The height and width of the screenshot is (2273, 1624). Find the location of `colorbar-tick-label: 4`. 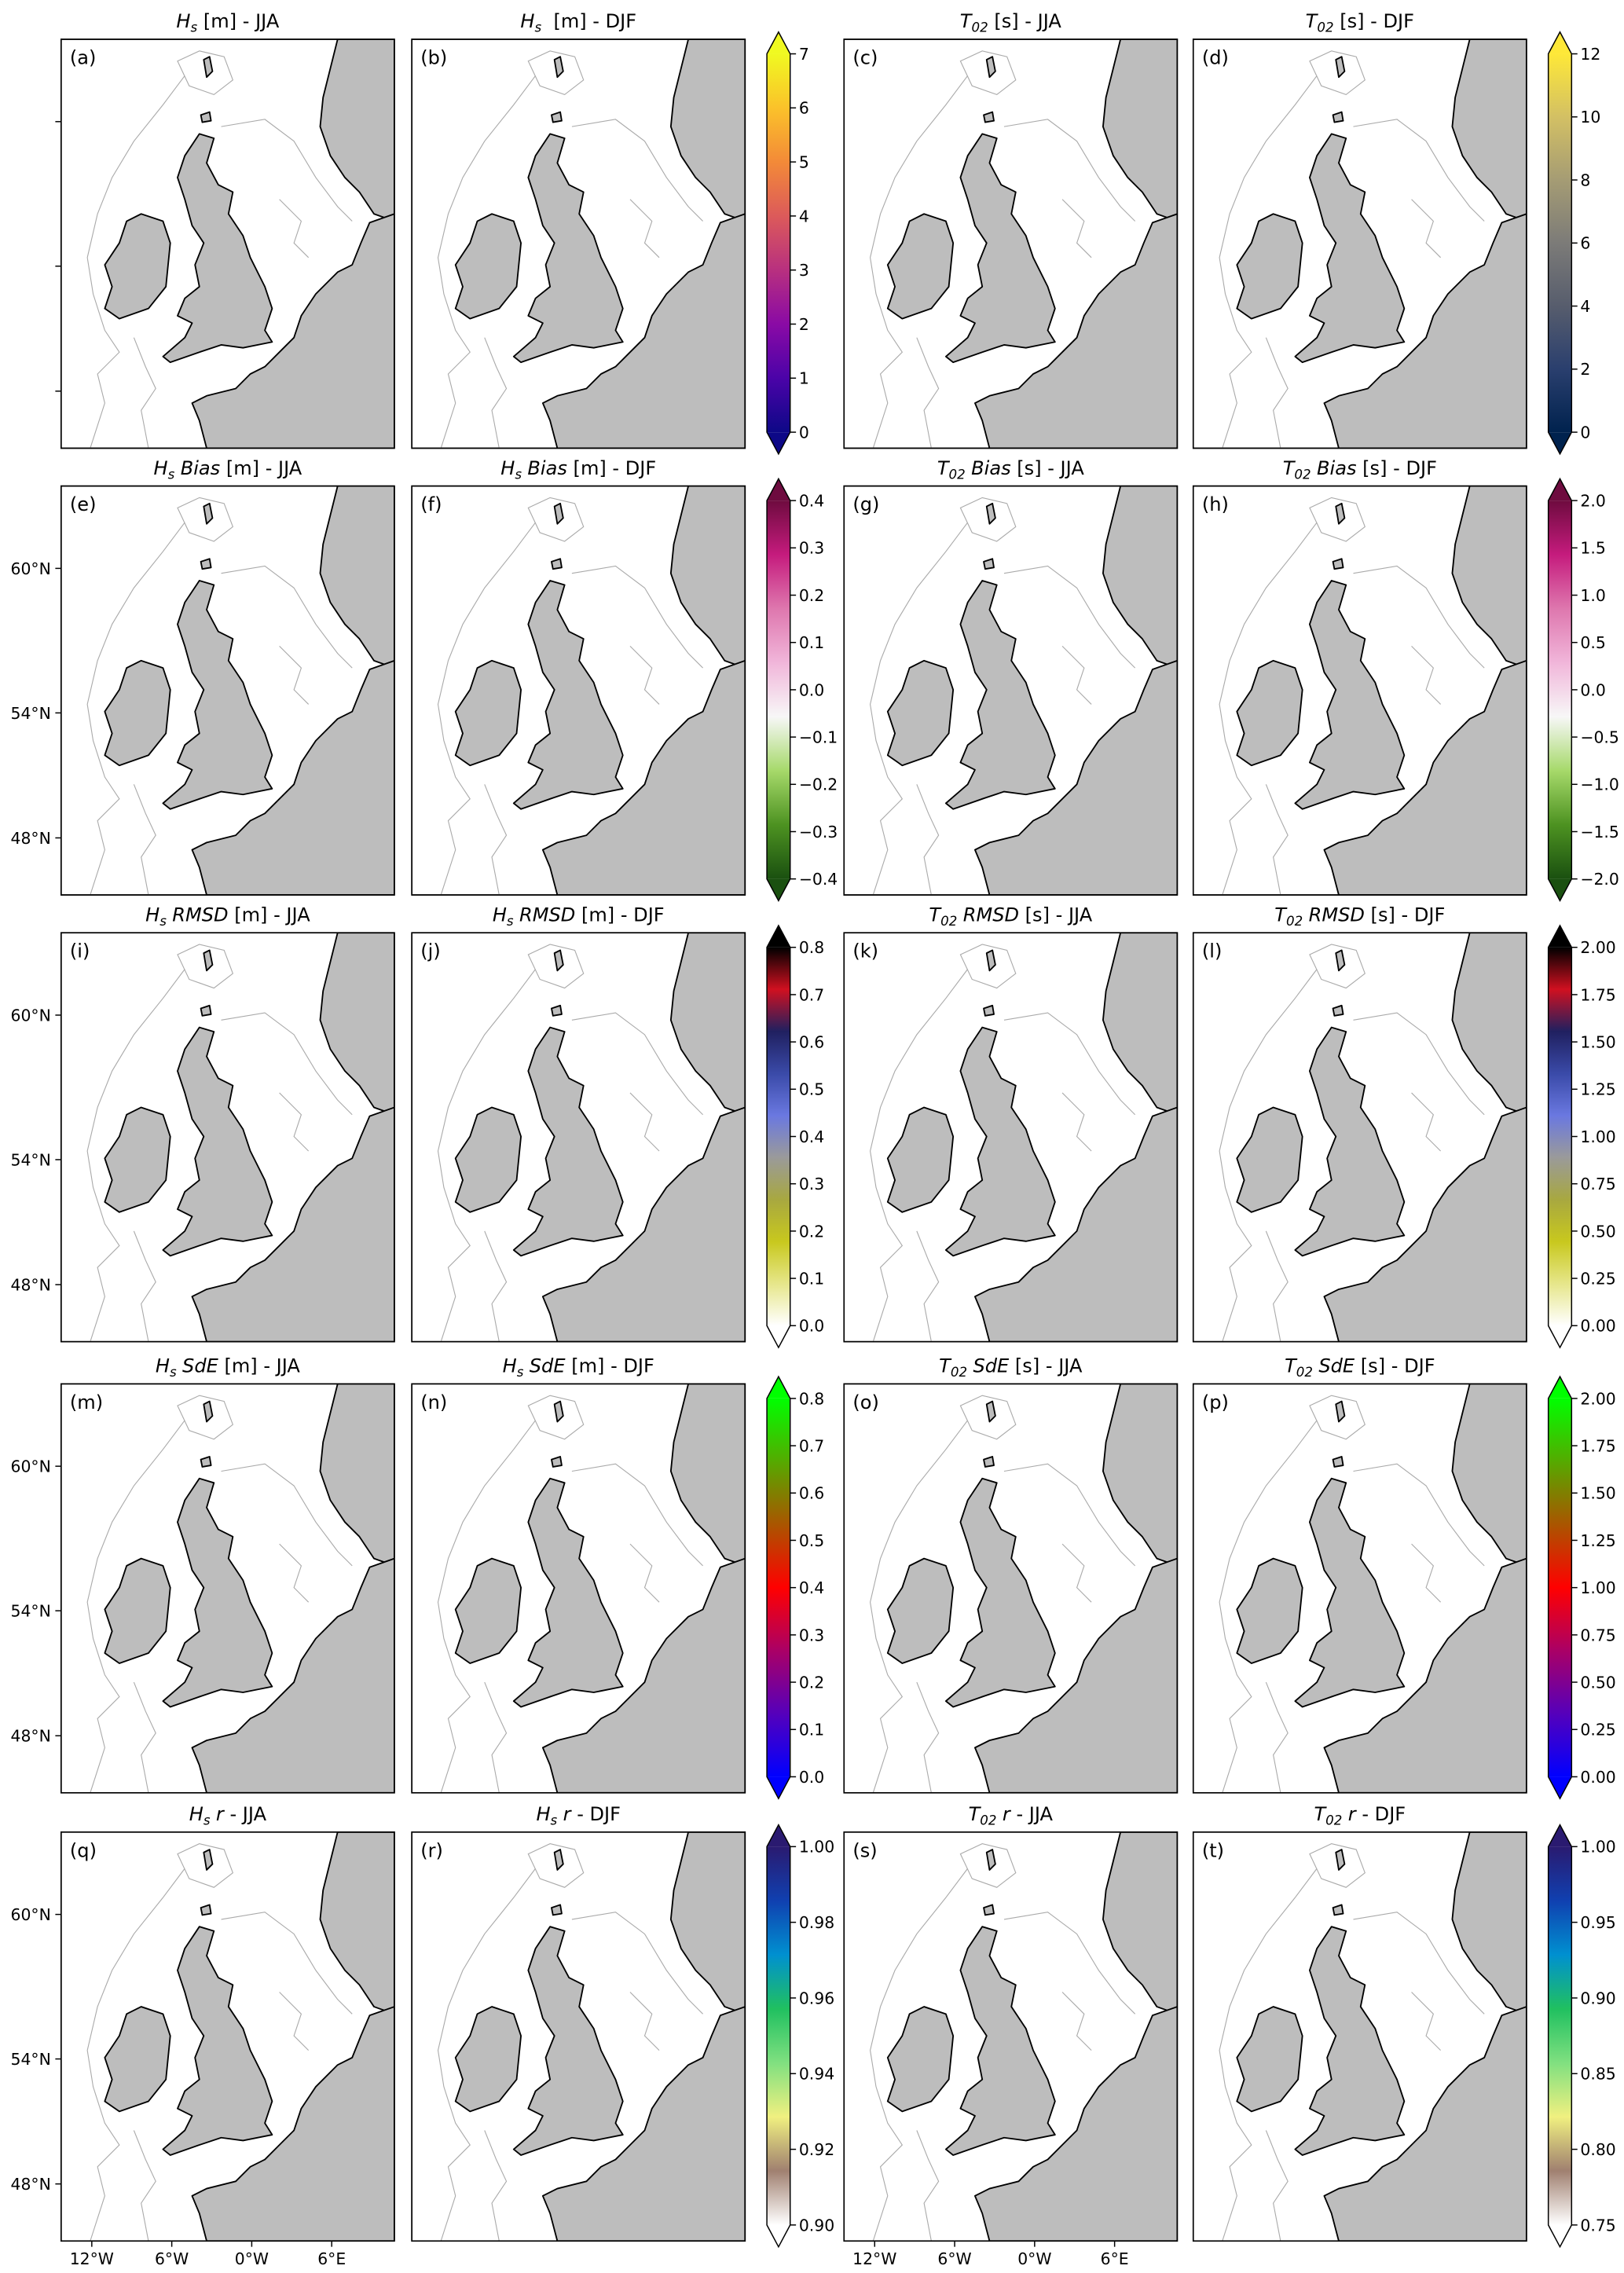

colorbar-tick-label: 4 is located at coordinates (804, 216).